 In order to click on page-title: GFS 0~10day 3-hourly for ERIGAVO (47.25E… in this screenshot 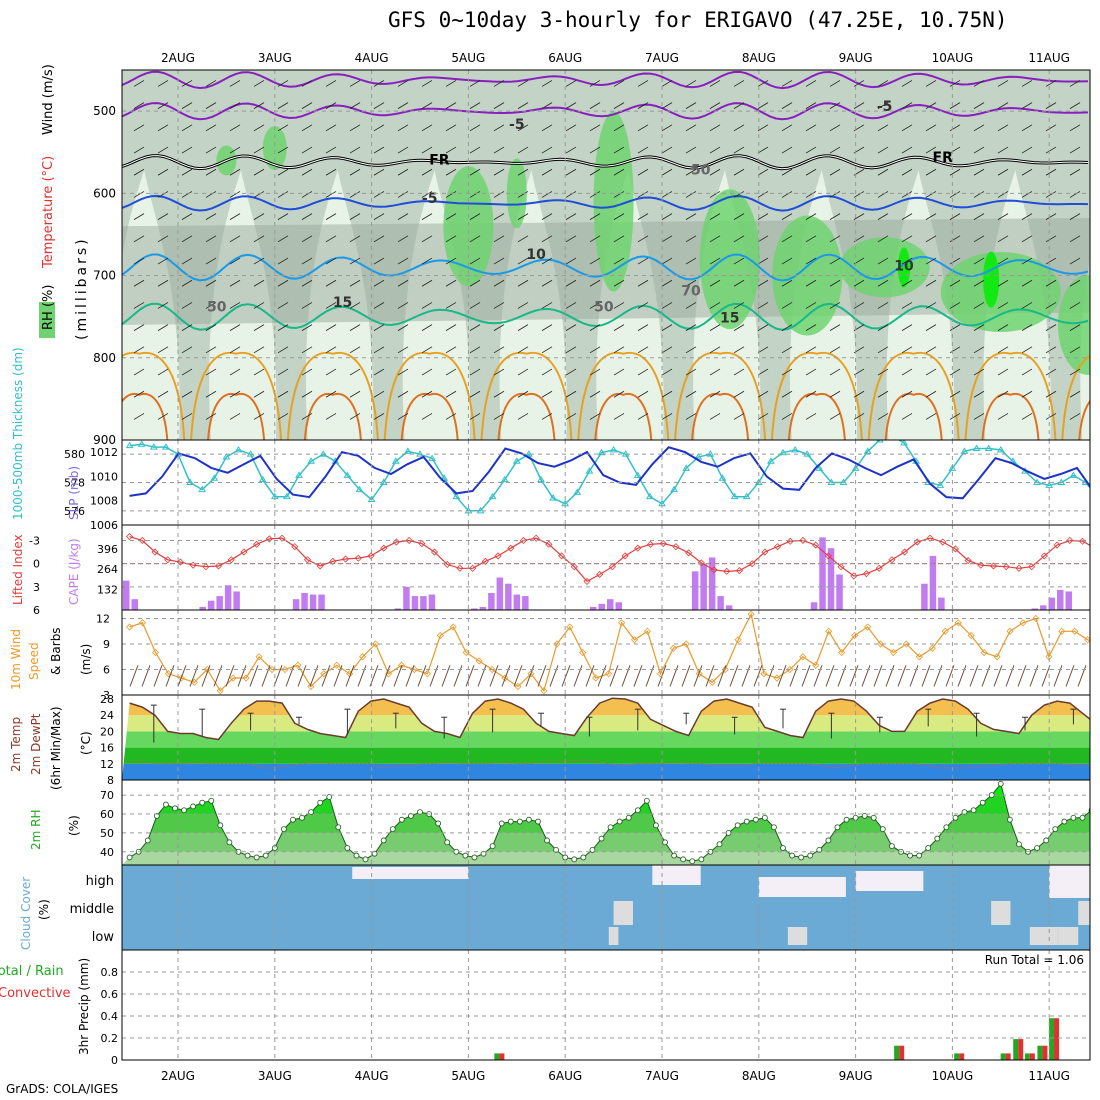, I will do `click(698, 20)`.